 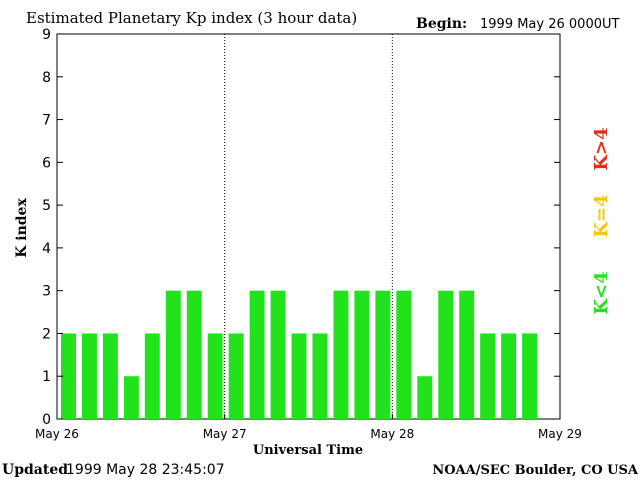 I want to click on x-tick-label: May 27, so click(x=225, y=434).